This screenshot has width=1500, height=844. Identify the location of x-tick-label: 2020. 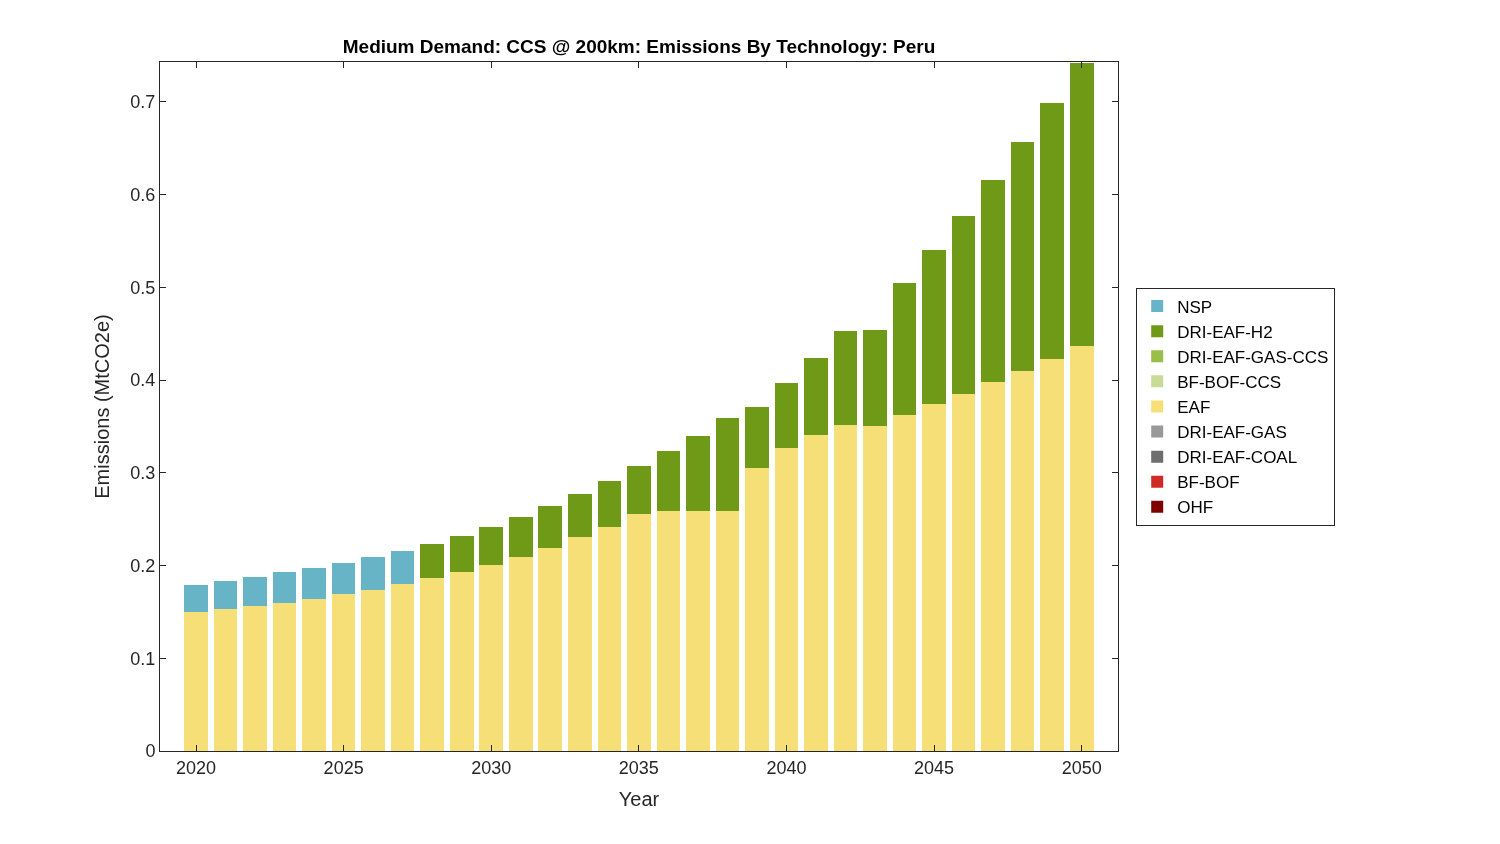
(196, 767).